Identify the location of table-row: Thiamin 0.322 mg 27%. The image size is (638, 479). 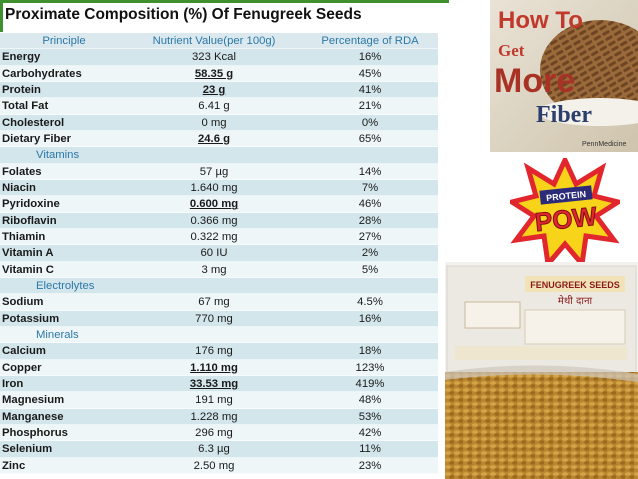
(219, 237).